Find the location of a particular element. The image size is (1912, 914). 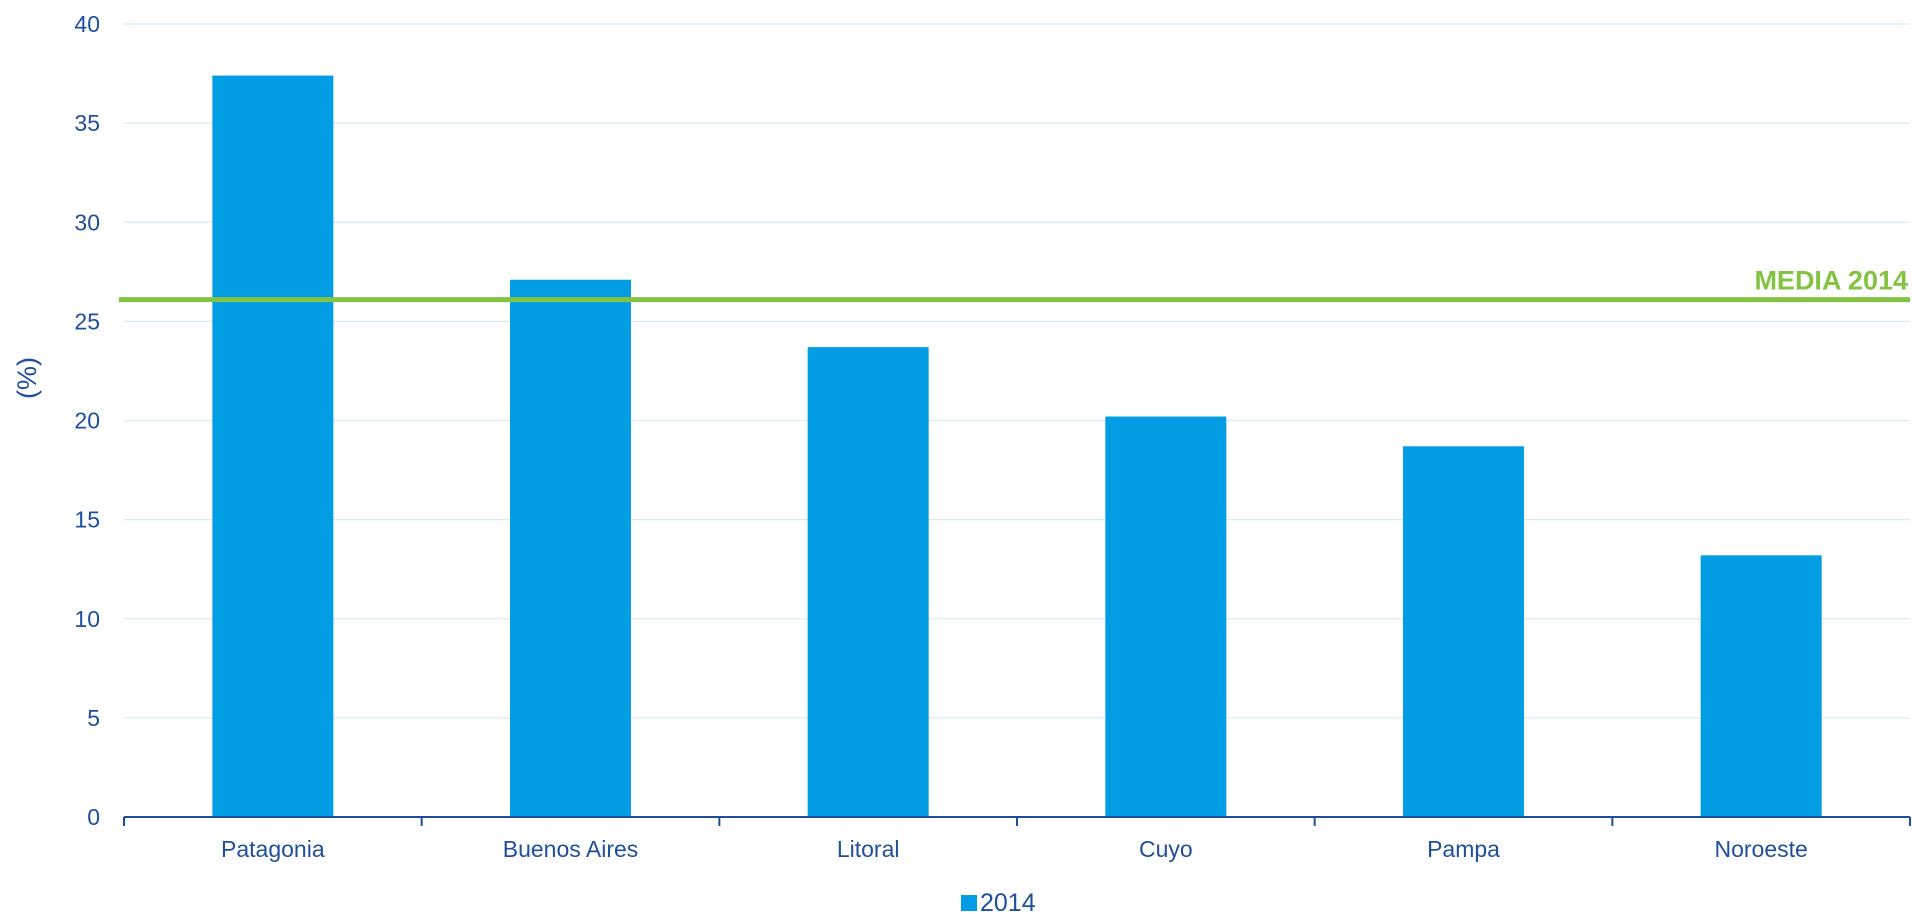

legend-swatch-2014 is located at coordinates (969, 903).